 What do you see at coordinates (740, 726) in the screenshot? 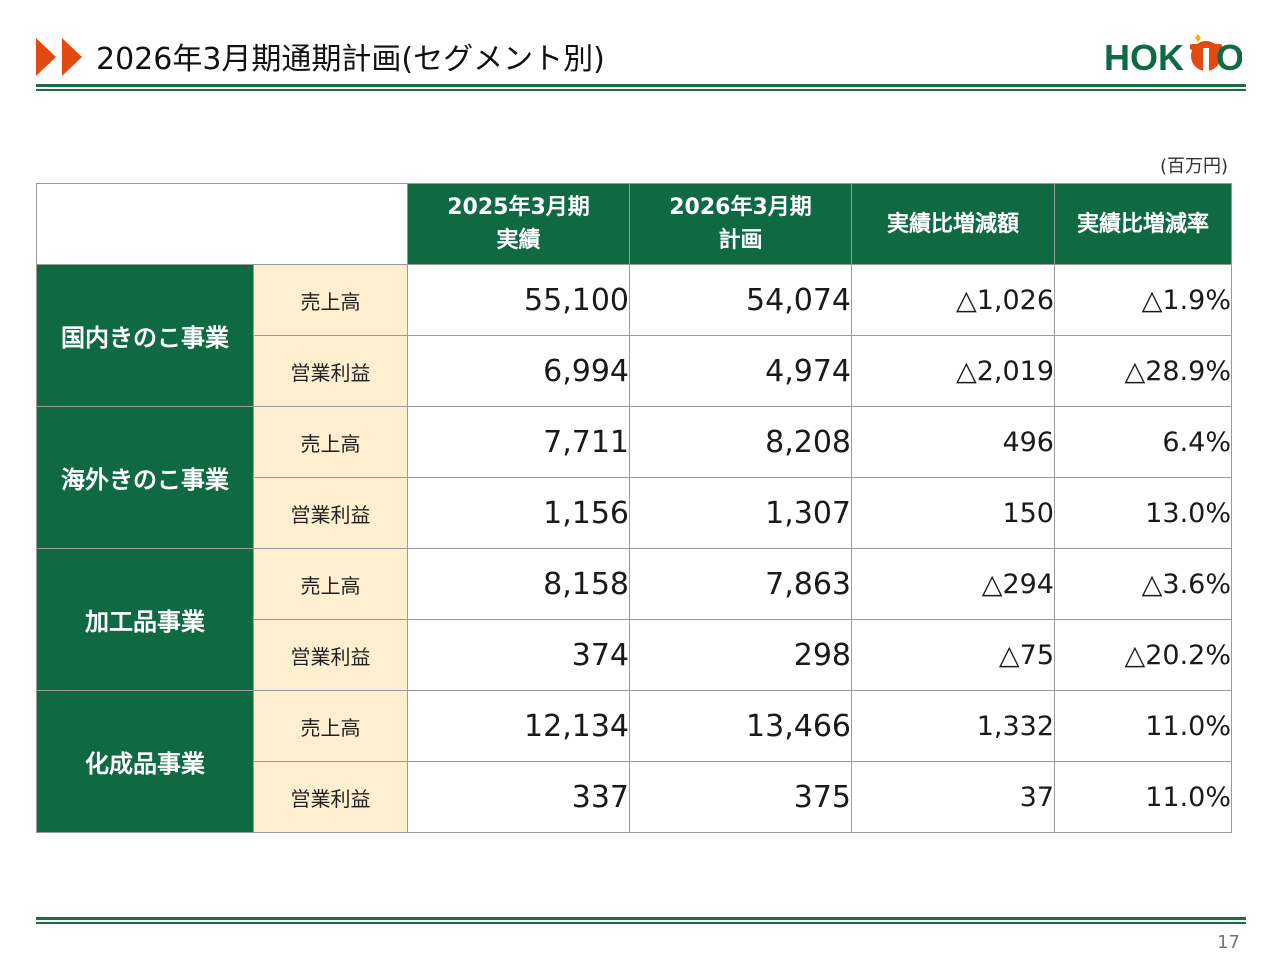
I see `plan-2026-value: 13,466` at bounding box center [740, 726].